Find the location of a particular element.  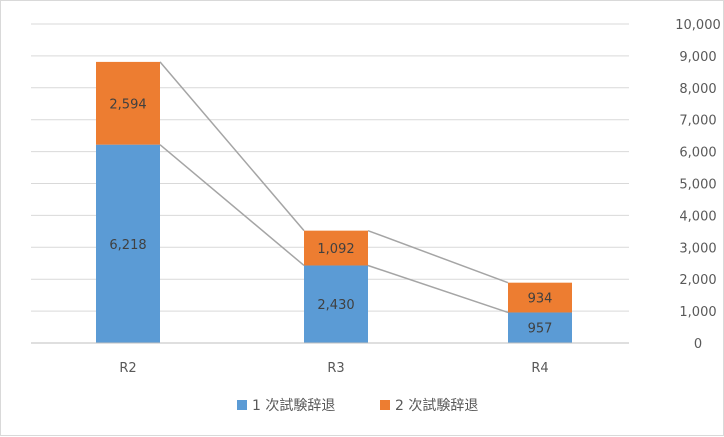

y-tick-label: 9,000 is located at coordinates (697, 57).